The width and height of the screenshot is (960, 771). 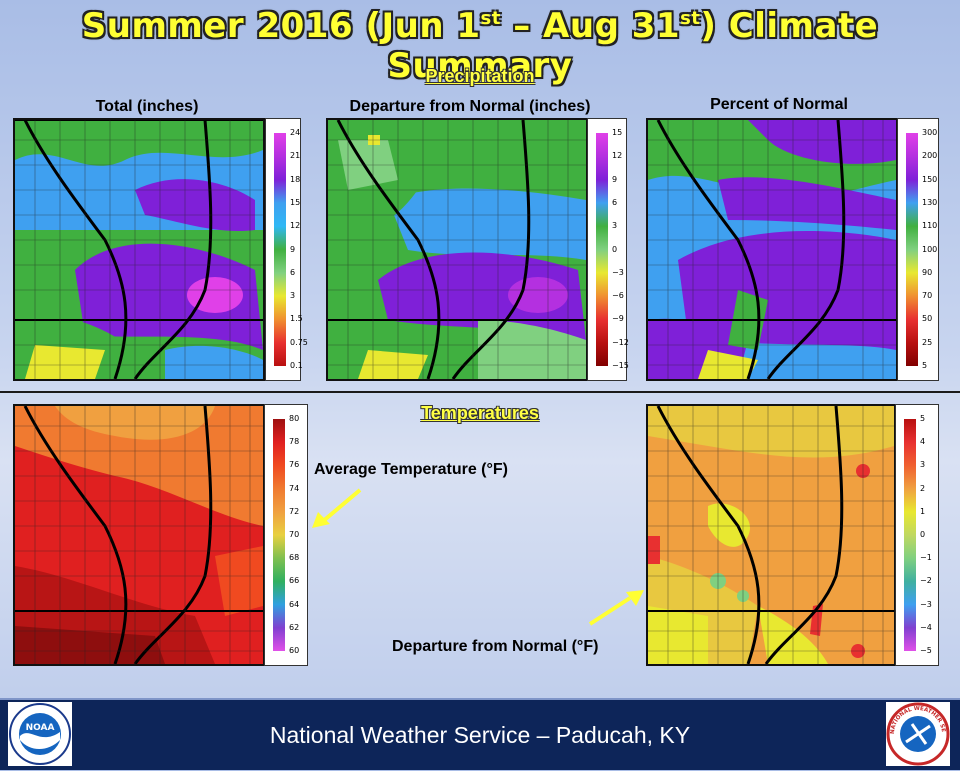 What do you see at coordinates (286, 535) in the screenshot?
I see `legend-avg-temperature: 80 78 76 74 72 70 68 66 64 62 60` at bounding box center [286, 535].